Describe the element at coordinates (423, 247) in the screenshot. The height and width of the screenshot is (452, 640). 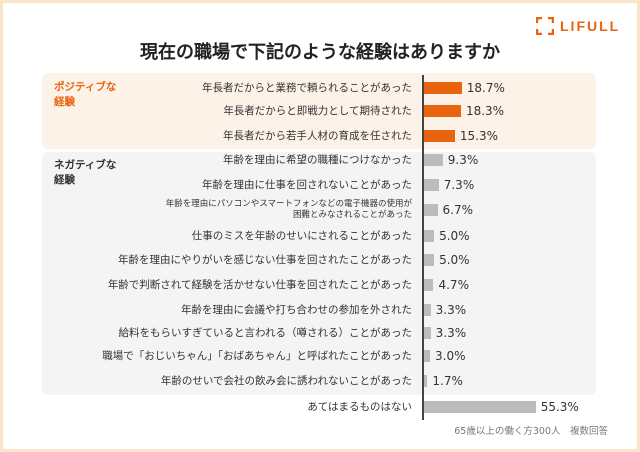
I see `axis-line` at that location.